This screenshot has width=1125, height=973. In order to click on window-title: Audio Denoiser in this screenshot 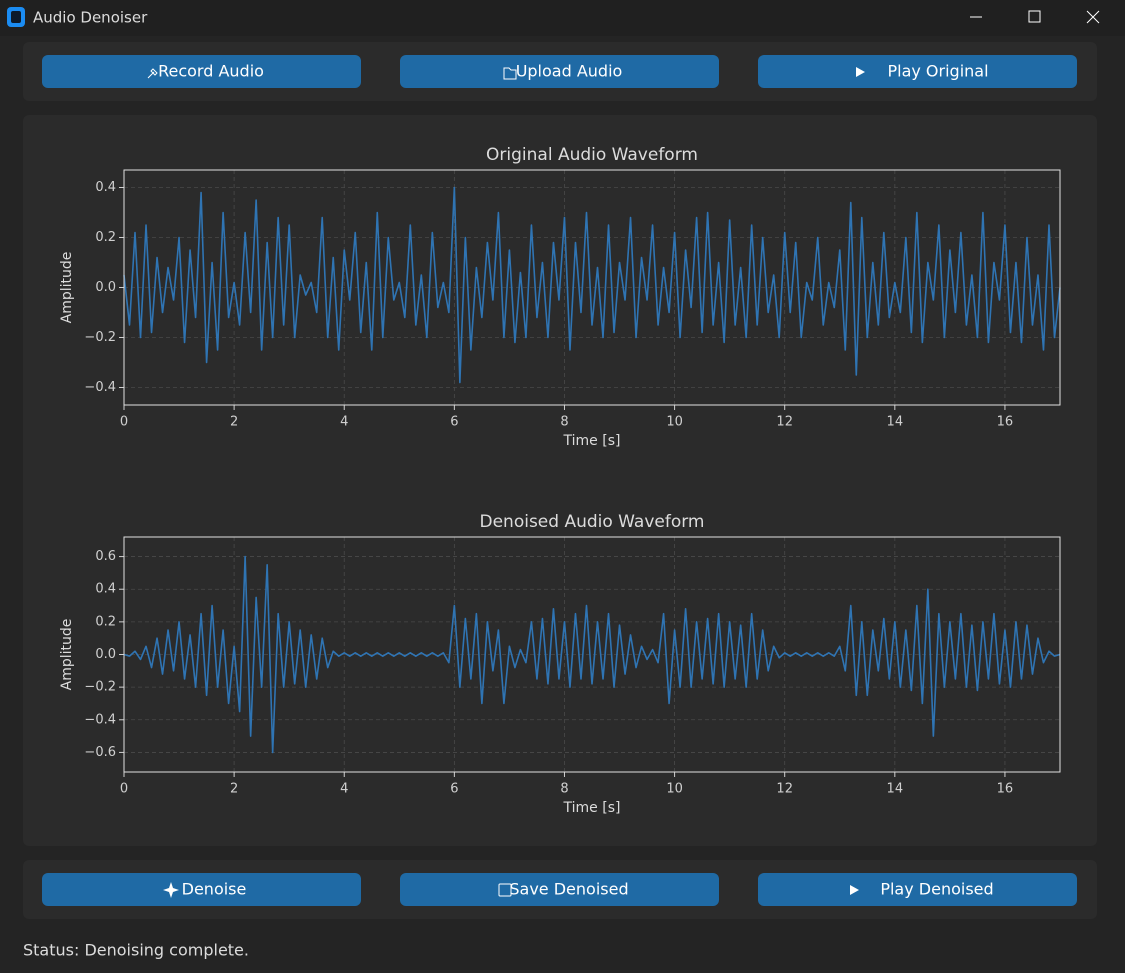, I will do `click(90, 18)`.